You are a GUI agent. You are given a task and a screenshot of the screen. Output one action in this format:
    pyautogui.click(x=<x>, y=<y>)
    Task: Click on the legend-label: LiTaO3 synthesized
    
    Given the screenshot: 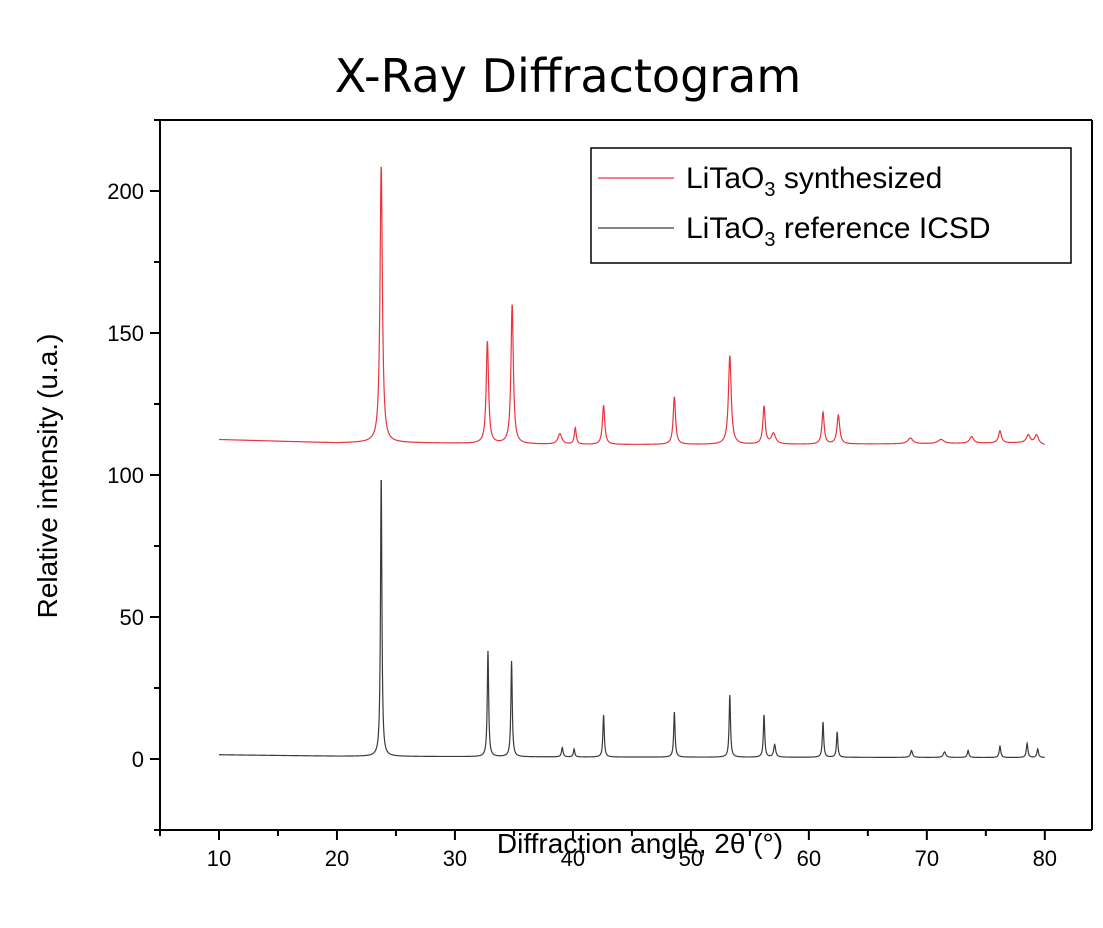 What is the action you would take?
    pyautogui.click(x=814, y=181)
    